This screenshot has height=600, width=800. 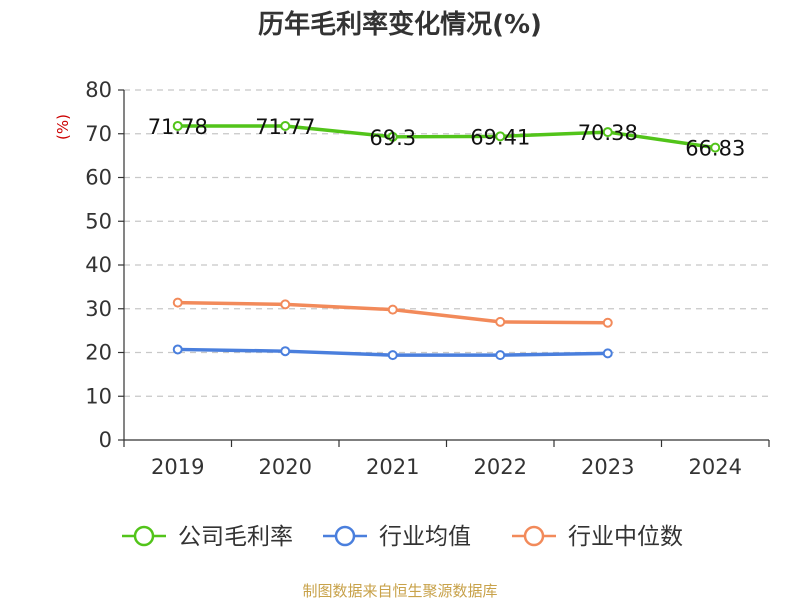 What do you see at coordinates (177, 302) in the screenshot?
I see `series-2-point-2019` at bounding box center [177, 302].